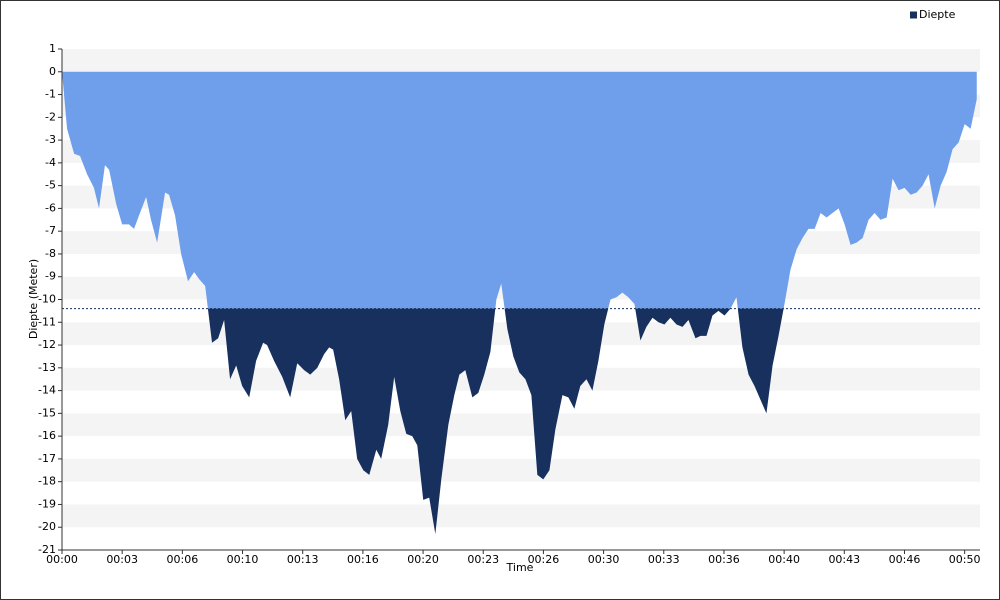  What do you see at coordinates (62, 559) in the screenshot?
I see `x-tick-label: 00:00` at bounding box center [62, 559].